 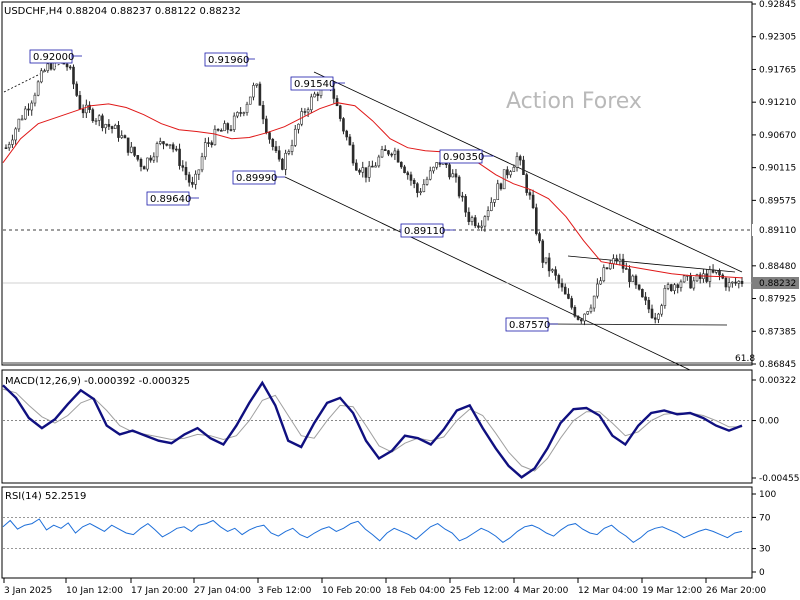 What do you see at coordinates (777, 231) in the screenshot?
I see `level-price-label: 0.89110` at bounding box center [777, 231].